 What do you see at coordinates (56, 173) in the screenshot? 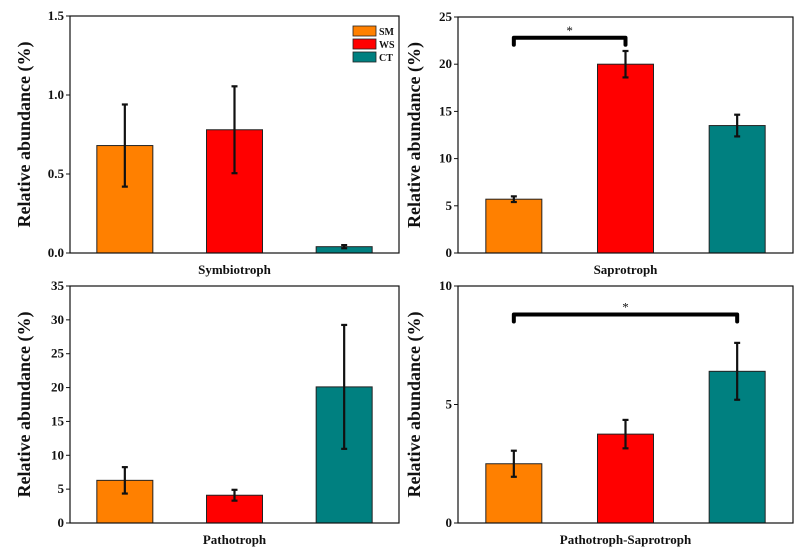
I see `y-tick-label: 0.5` at bounding box center [56, 173].